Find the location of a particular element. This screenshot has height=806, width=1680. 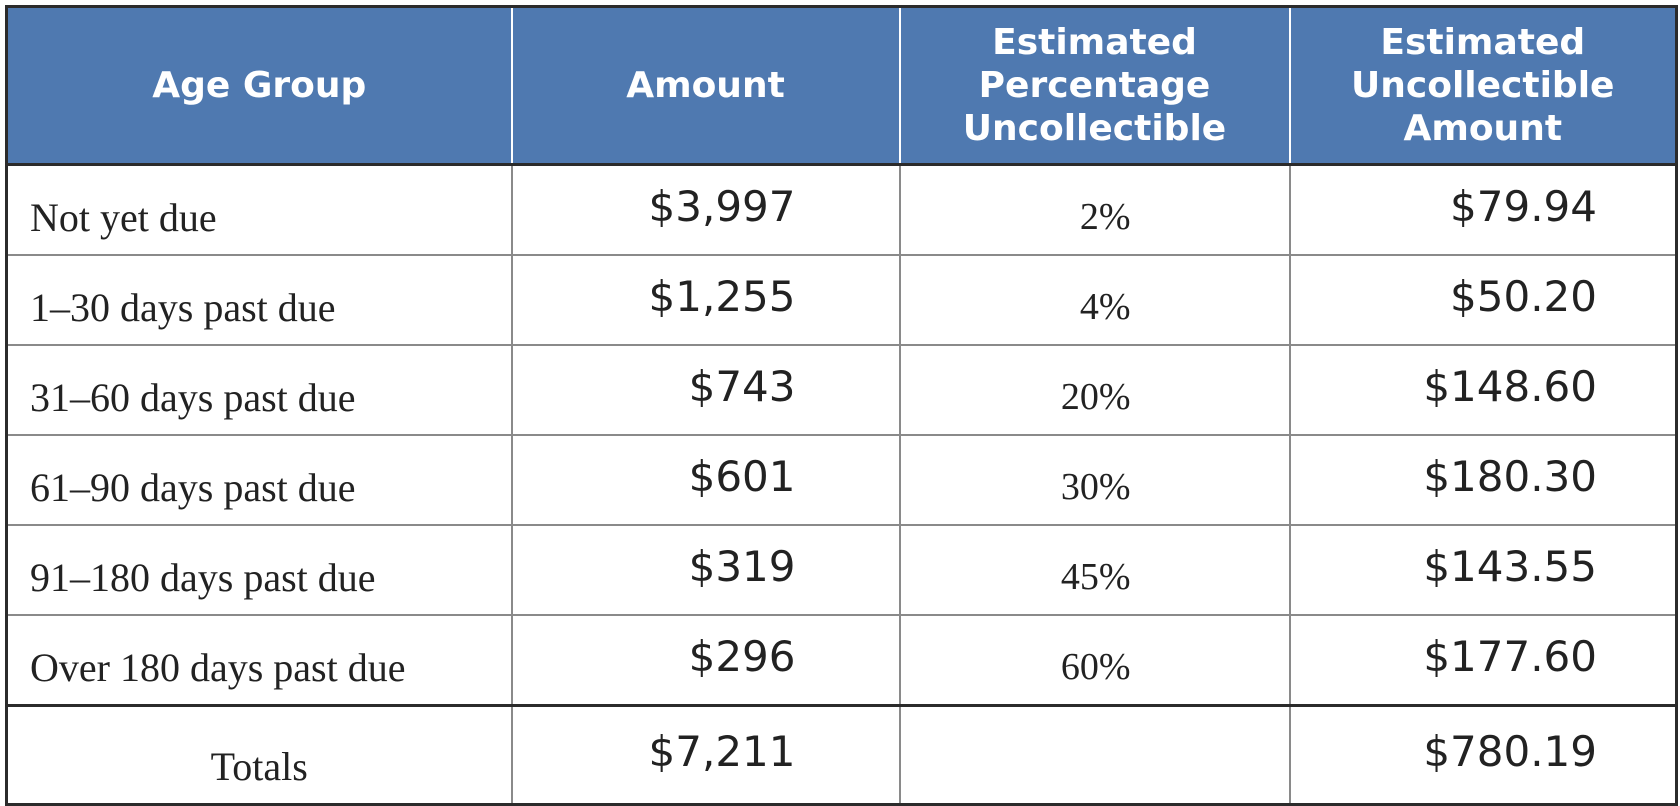

header-estimated-percentage: Estimated Percentage Uncollectible is located at coordinates (1094, 86).